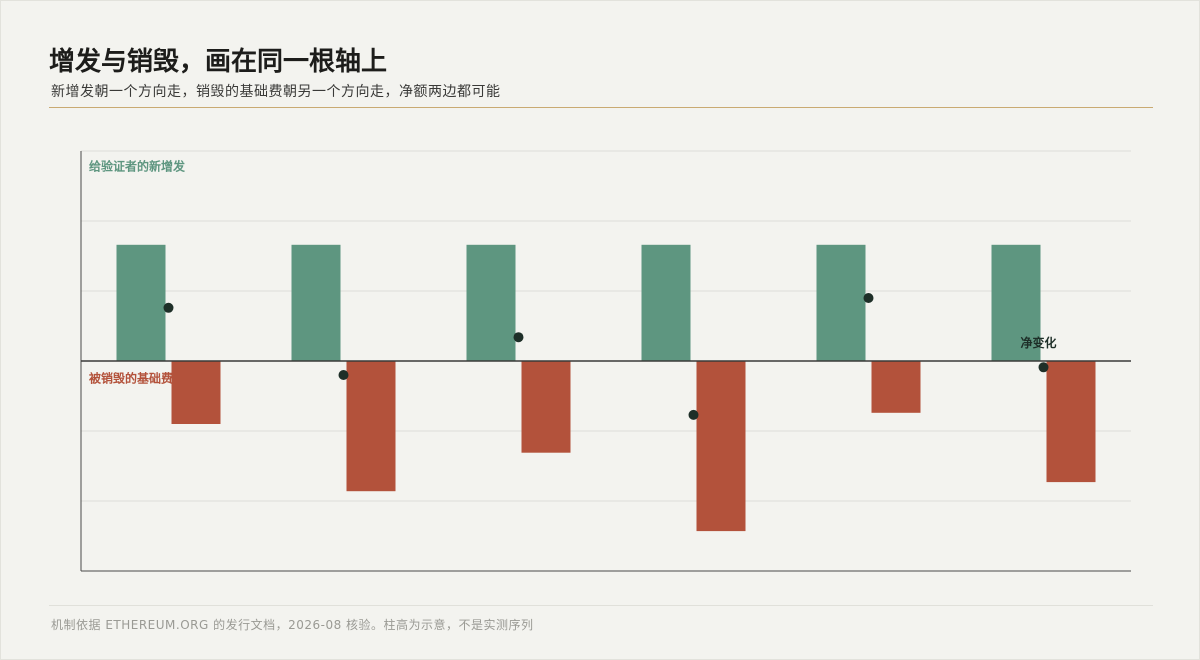 This screenshot has height=660, width=1200. What do you see at coordinates (137, 166) in the screenshot?
I see `series-label: 给验证者的新增发` at bounding box center [137, 166].